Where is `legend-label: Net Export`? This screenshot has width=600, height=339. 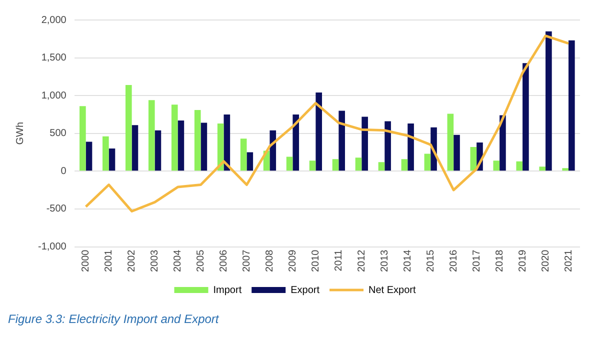 legend-label: Net Export is located at coordinates (392, 290).